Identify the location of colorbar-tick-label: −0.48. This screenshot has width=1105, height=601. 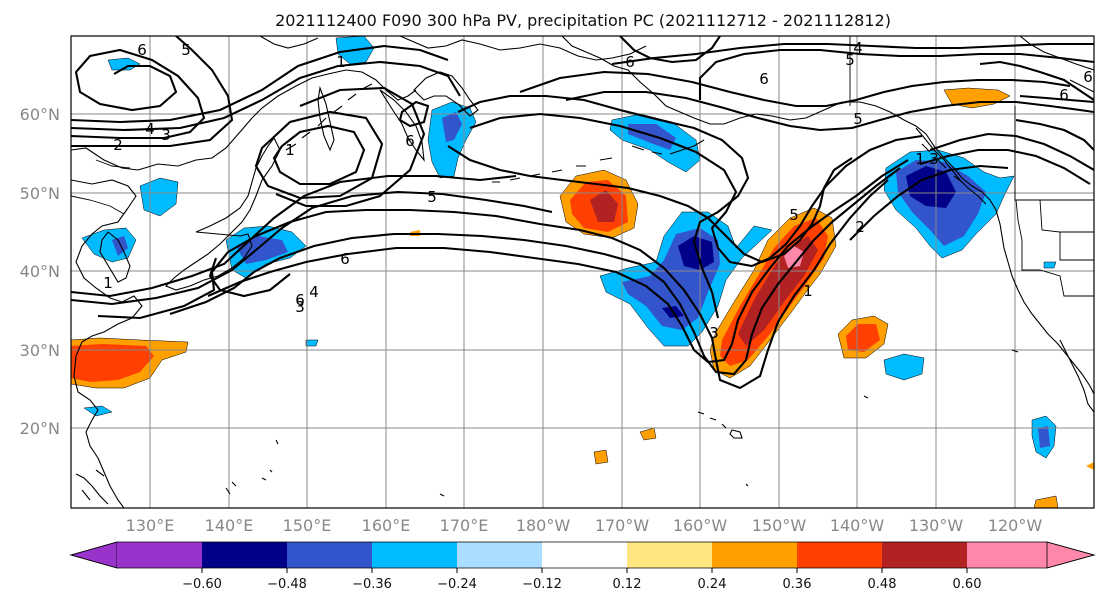
(287, 584).